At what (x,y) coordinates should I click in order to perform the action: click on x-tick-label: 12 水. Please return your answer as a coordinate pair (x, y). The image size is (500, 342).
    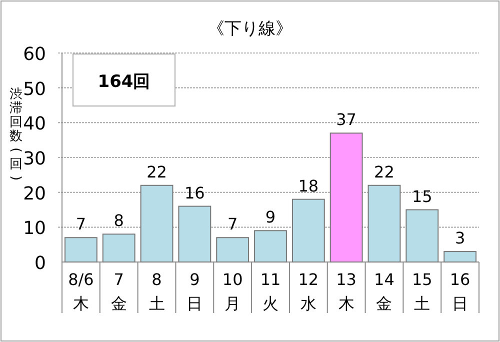
    Looking at the image, I should click on (308, 291).